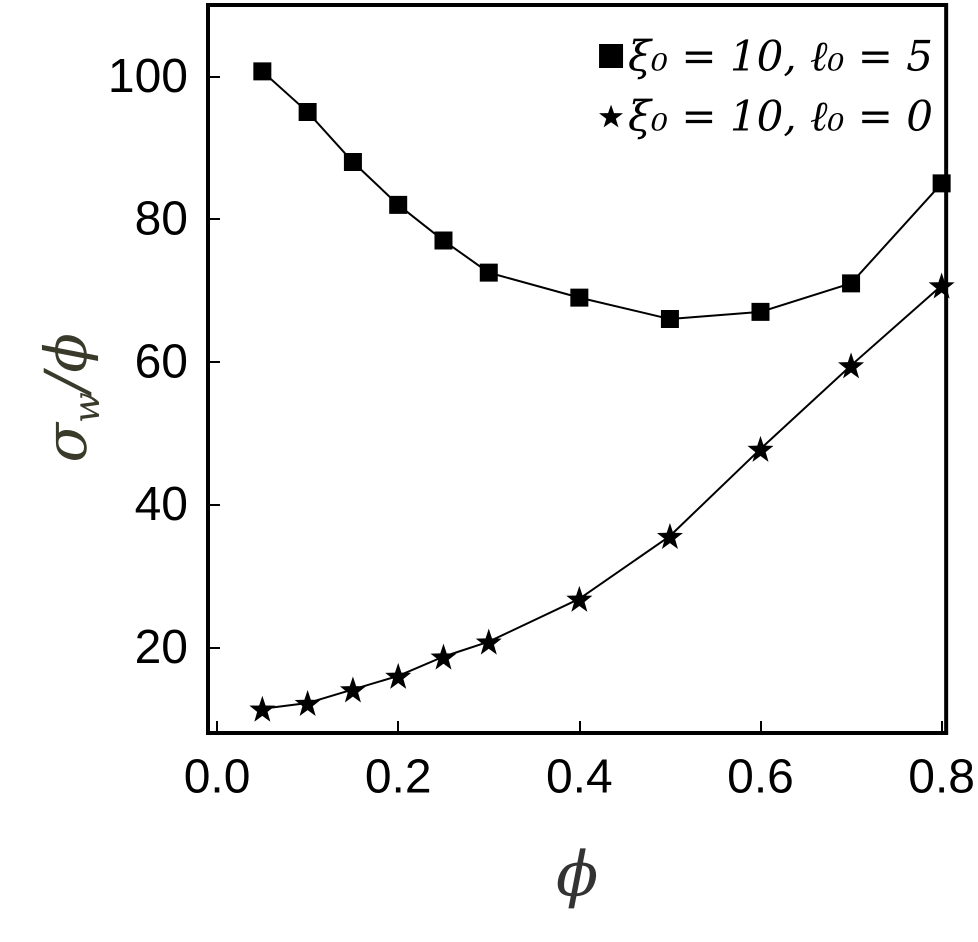 Image resolution: width=978 pixels, height=942 pixels. Describe the element at coordinates (161, 219) in the screenshot. I see `y-tick-label: 80` at that location.